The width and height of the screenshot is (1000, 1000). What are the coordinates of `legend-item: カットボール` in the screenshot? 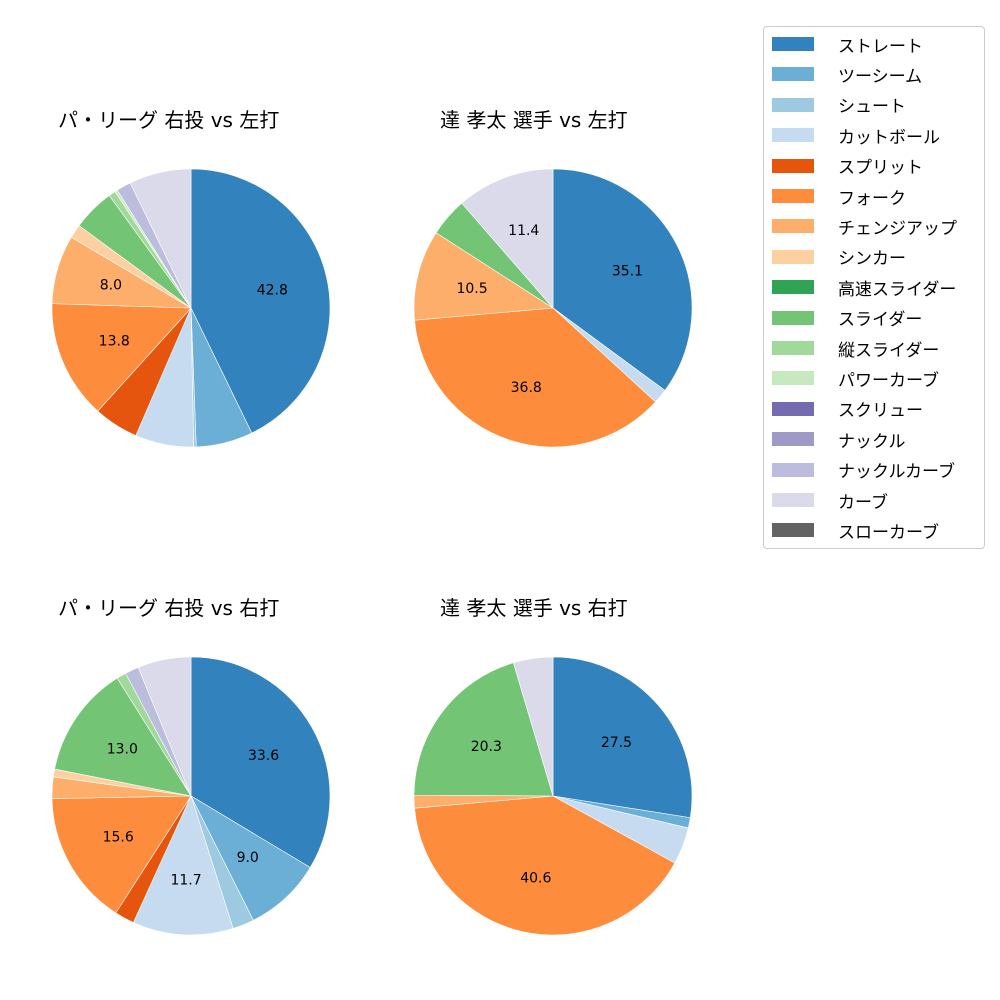 It's located at (856, 136).